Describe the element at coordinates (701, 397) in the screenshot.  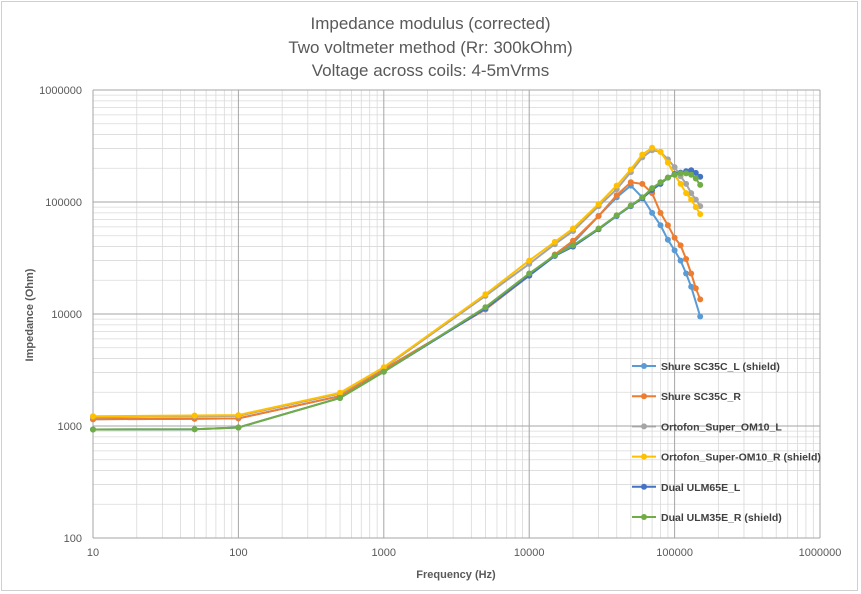
I see `legend-label: Shure SC35C_R` at that location.